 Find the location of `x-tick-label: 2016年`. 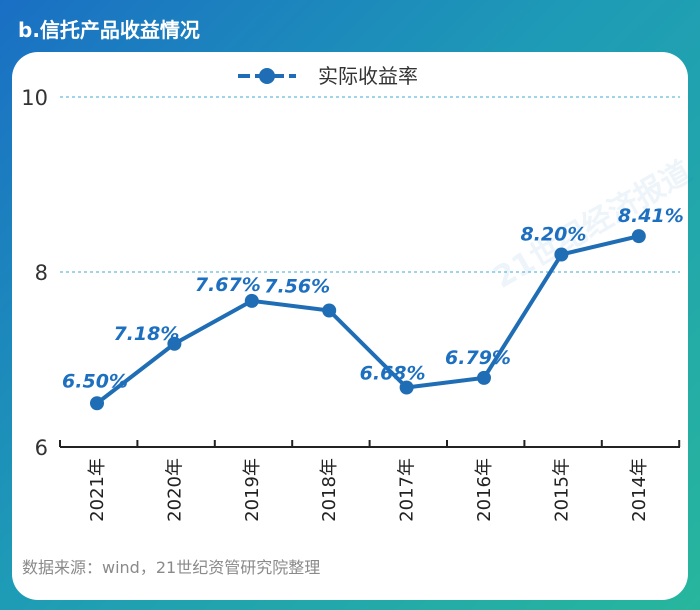

x-tick-label: 2016年 is located at coordinates (484, 490).